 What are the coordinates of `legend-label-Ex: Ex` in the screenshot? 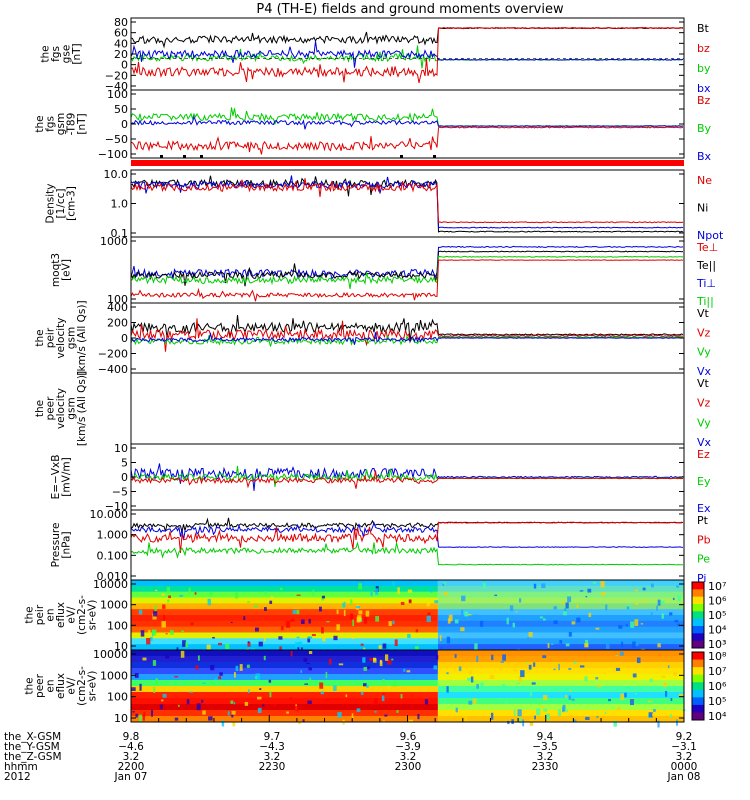 It's located at (704, 508).